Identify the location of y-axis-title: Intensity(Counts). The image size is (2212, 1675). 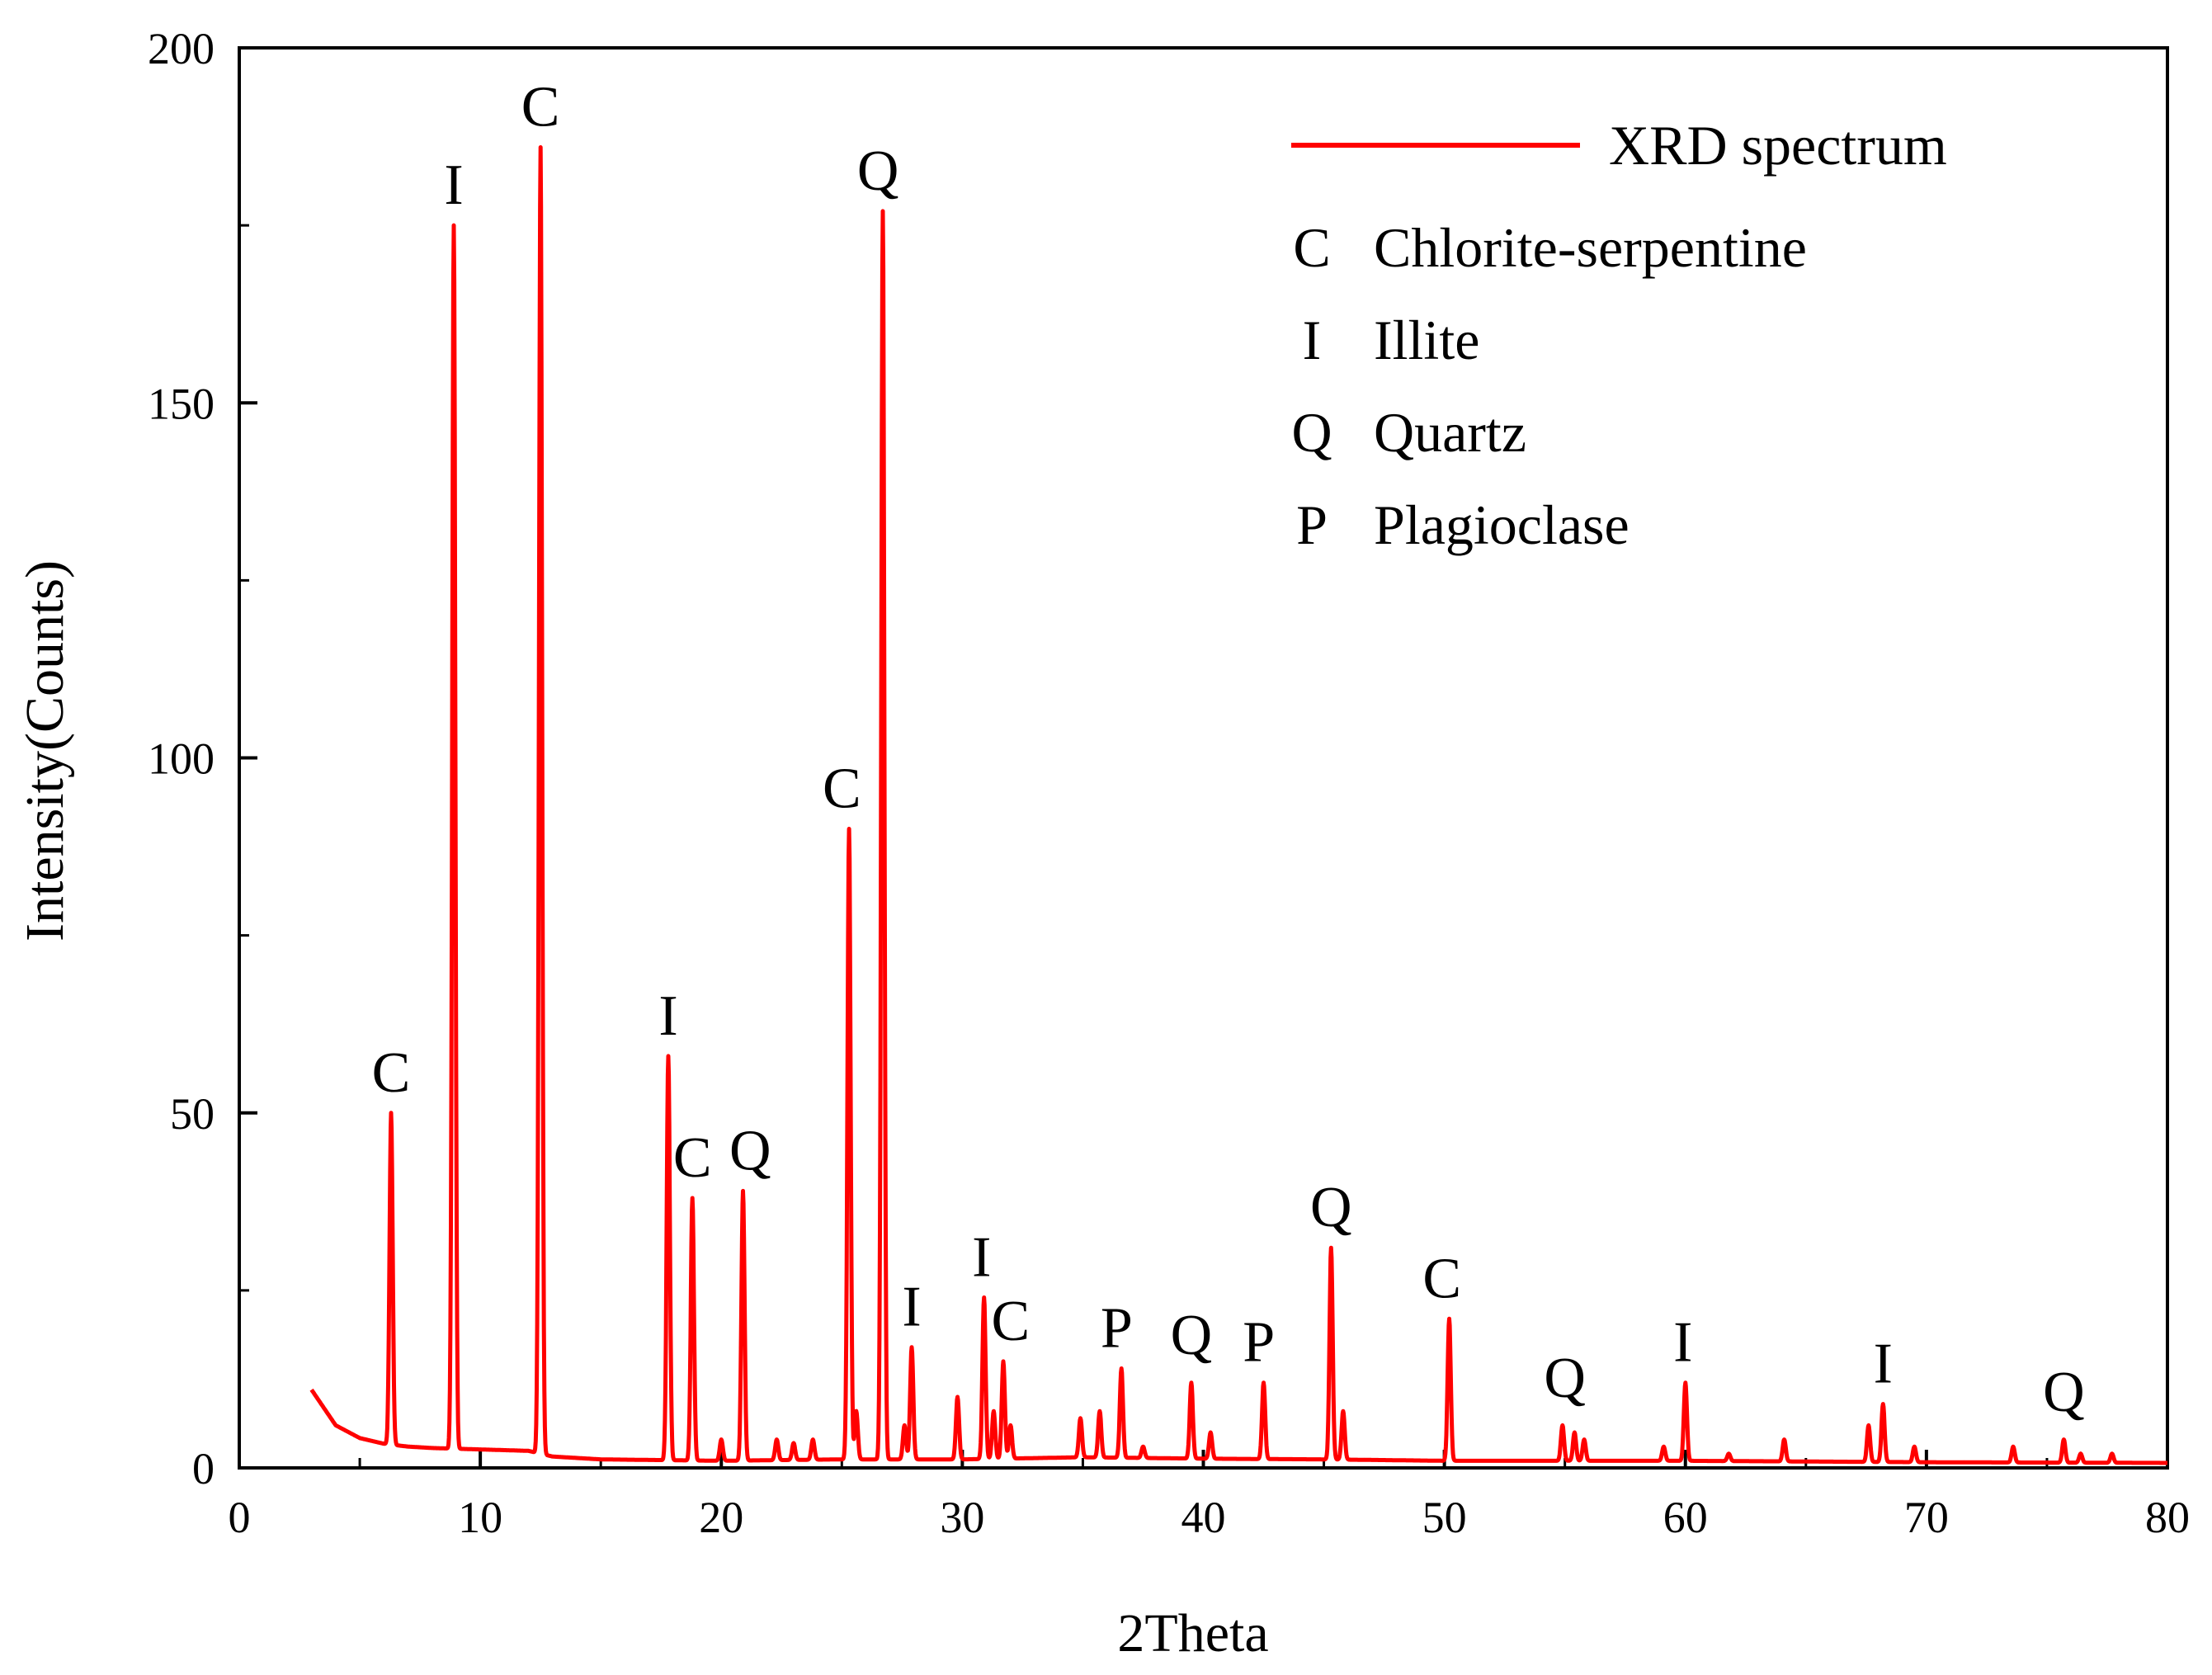
(45, 750).